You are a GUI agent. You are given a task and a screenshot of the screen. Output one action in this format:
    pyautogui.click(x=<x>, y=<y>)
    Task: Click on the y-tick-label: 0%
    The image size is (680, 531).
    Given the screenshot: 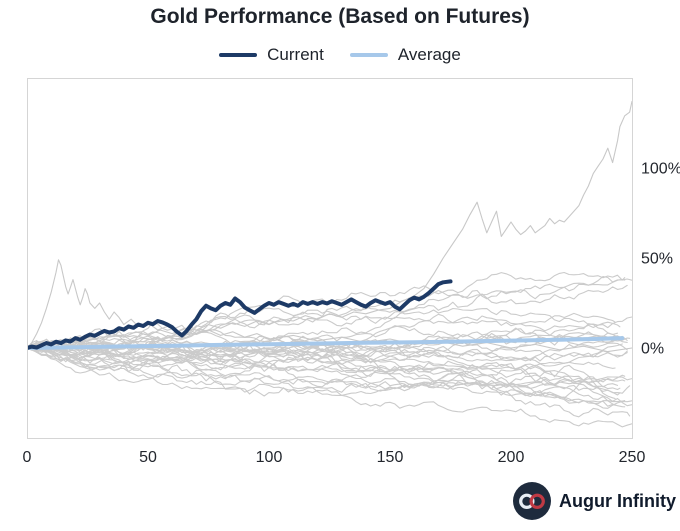 What is the action you would take?
    pyautogui.click(x=652, y=349)
    